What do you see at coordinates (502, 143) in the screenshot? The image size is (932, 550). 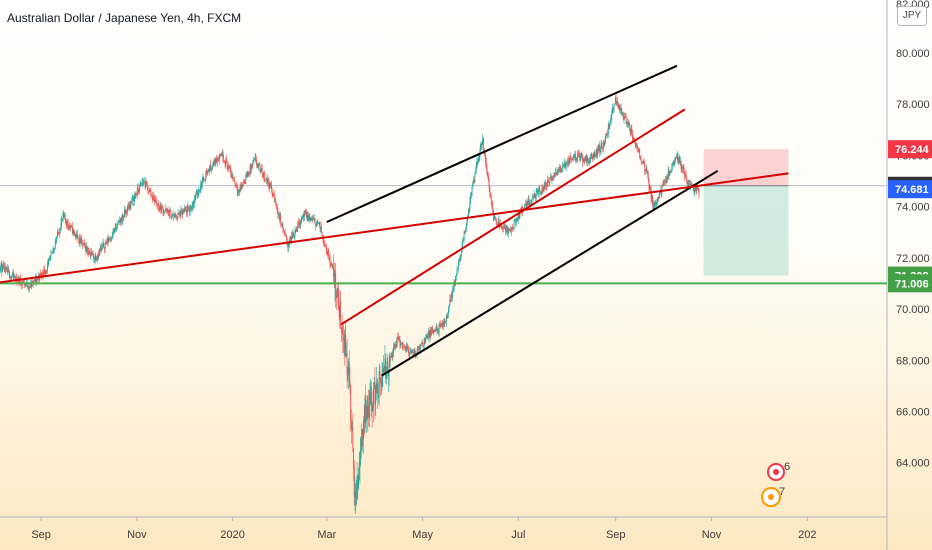 I see `upper-channel-line` at bounding box center [502, 143].